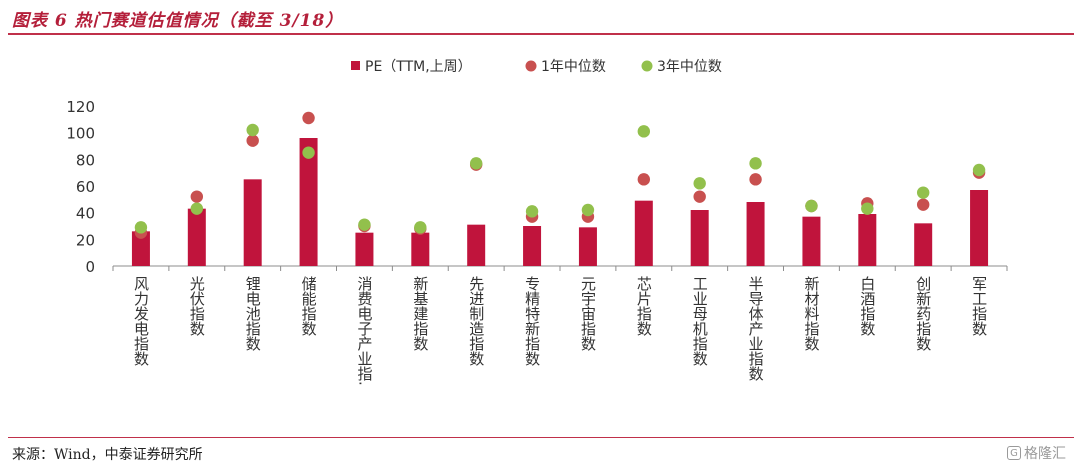 The image size is (1080, 468). Describe the element at coordinates (560, 268) in the screenshot. I see `x-axis` at that location.